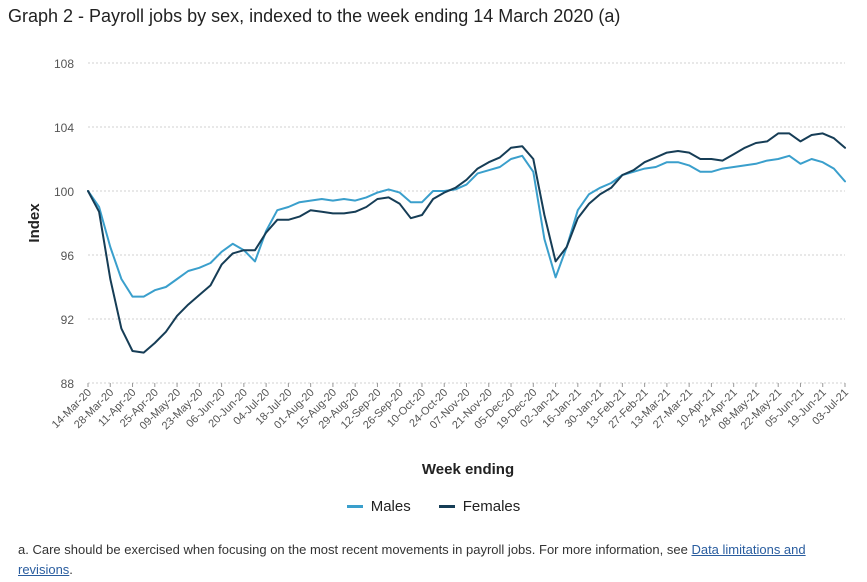 This screenshot has width=867, height=582. I want to click on y-tick-label: 108, so click(64, 64).